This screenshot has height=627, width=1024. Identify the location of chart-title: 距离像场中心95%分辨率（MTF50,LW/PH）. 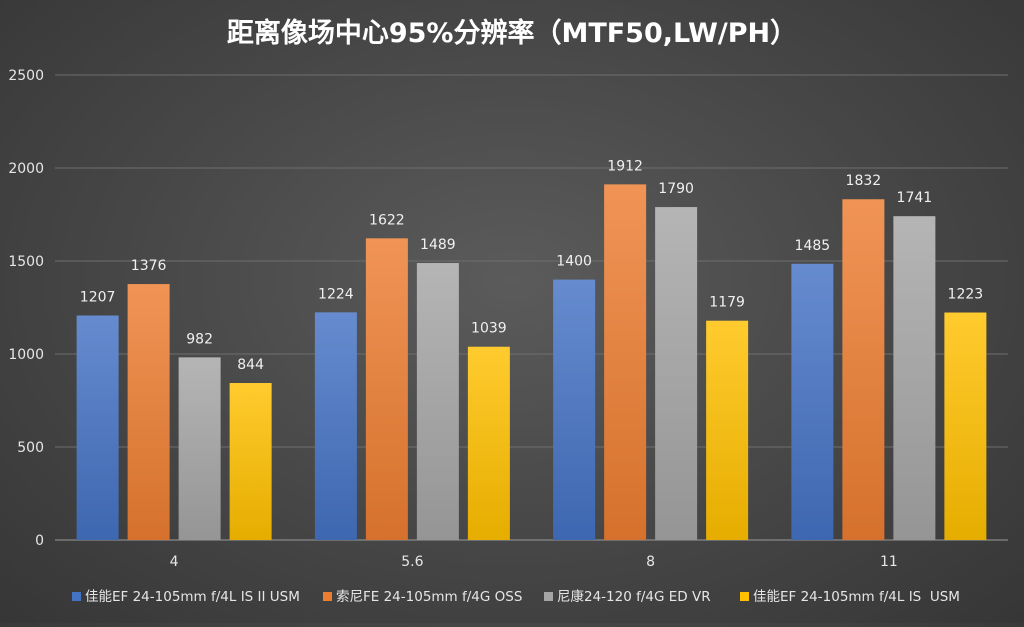
(512, 33).